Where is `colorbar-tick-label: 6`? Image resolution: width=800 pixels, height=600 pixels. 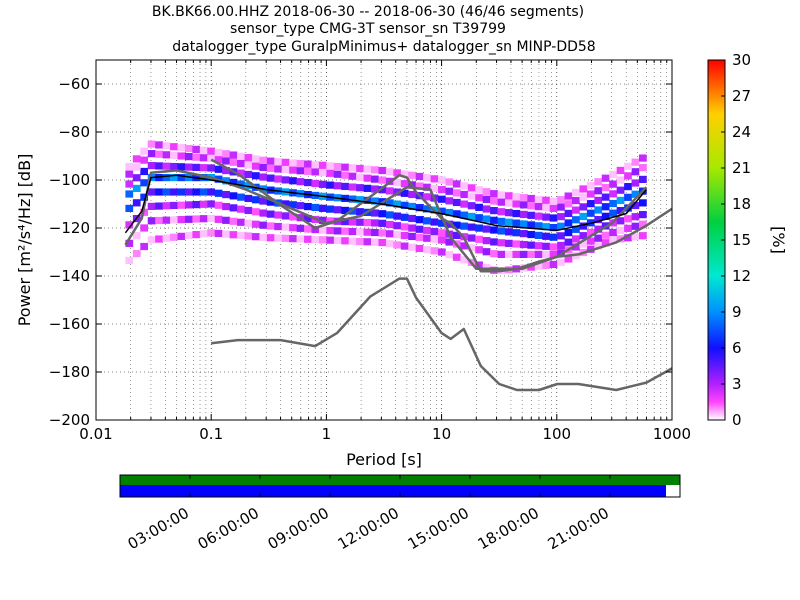
colorbar-tick-label: 6 is located at coordinates (737, 348).